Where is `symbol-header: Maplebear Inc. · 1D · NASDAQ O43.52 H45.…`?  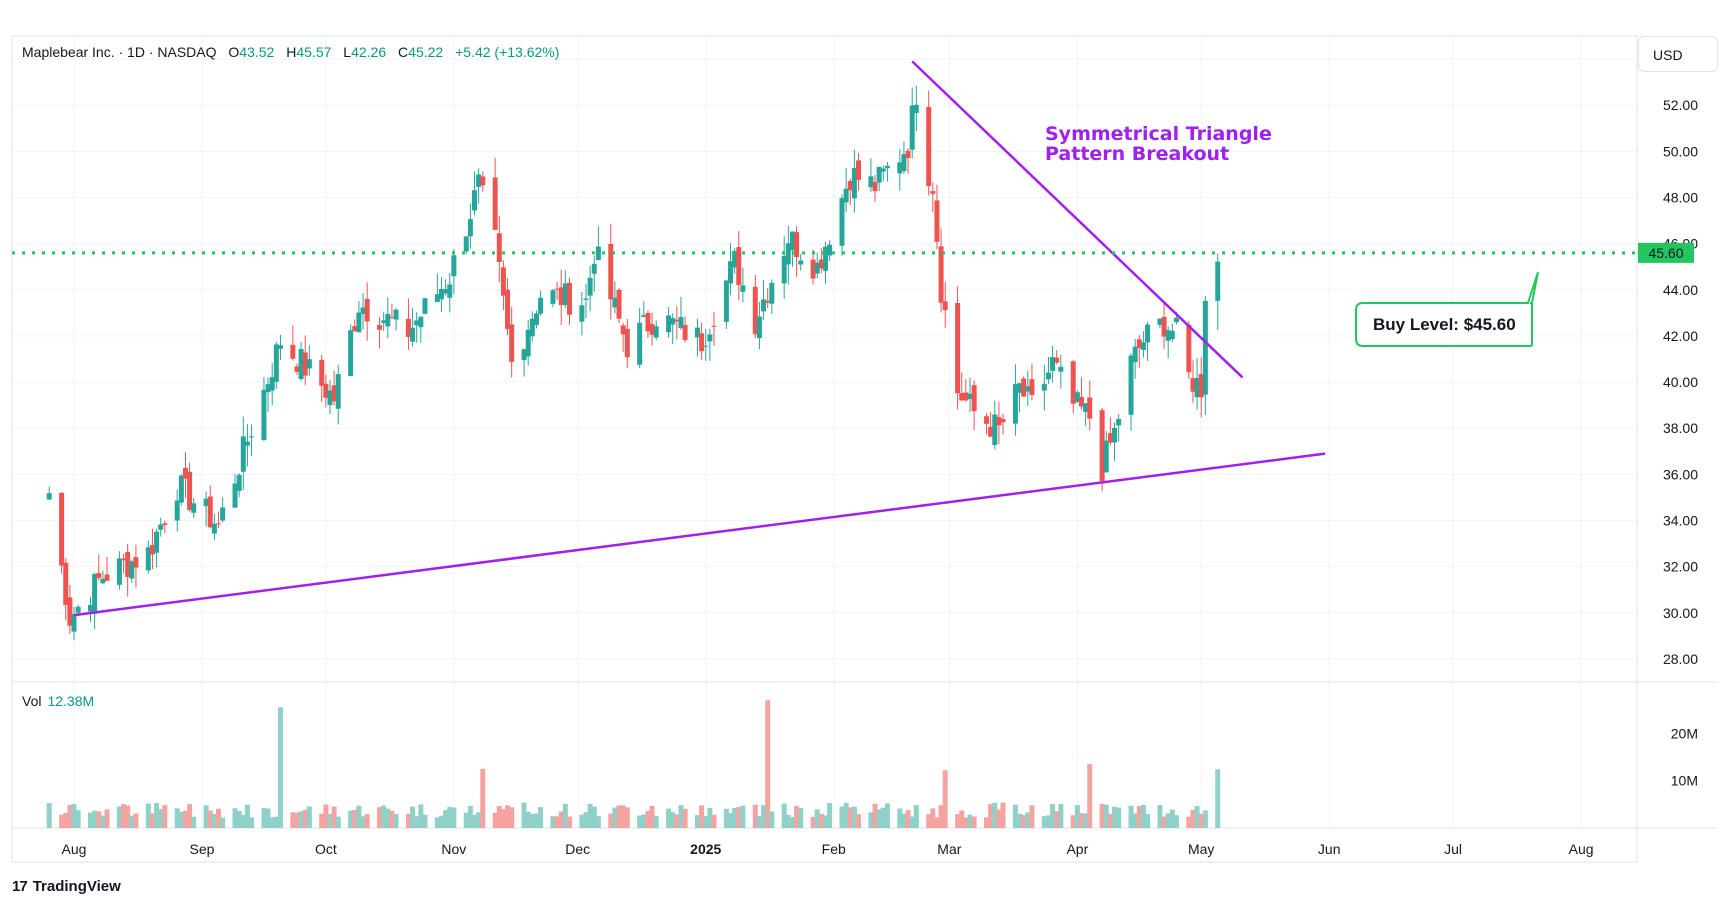
symbol-header: Maplebear Inc. · 1D · NASDAQ O43.52 H45.… is located at coordinates (290, 52).